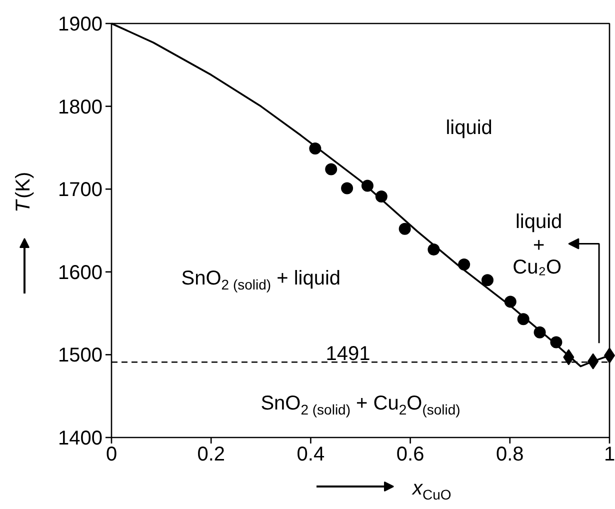 This screenshot has height=509, width=615. I want to click on y-tick-label: 1600, so click(80, 273).